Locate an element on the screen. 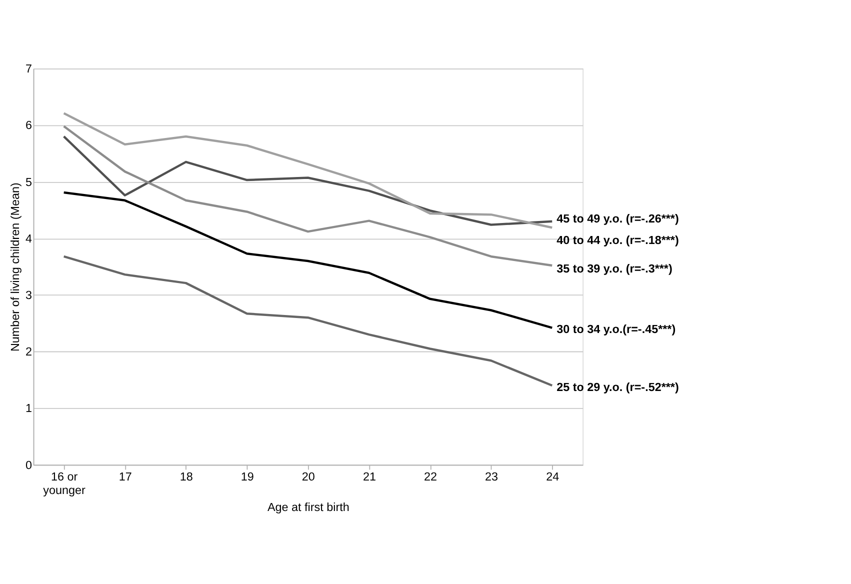 Image resolution: width=851 pixels, height=584 pixels. y-tick-label: 1 is located at coordinates (28, 409).